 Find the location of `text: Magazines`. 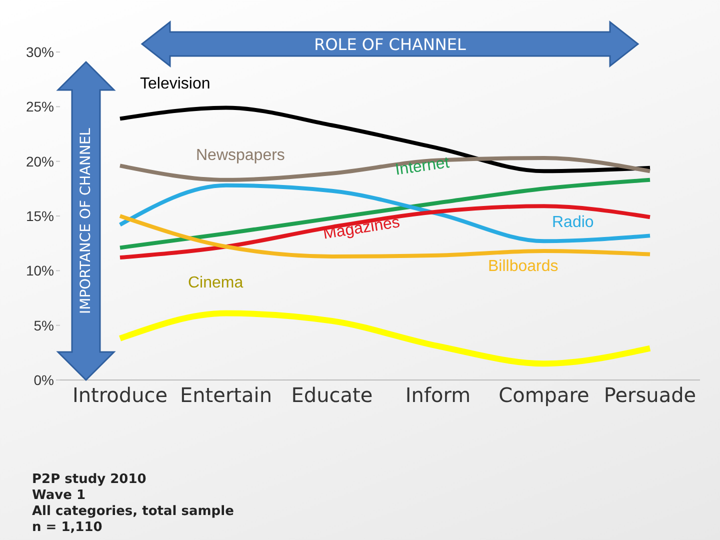

text: Magazines is located at coordinates (362, 228).